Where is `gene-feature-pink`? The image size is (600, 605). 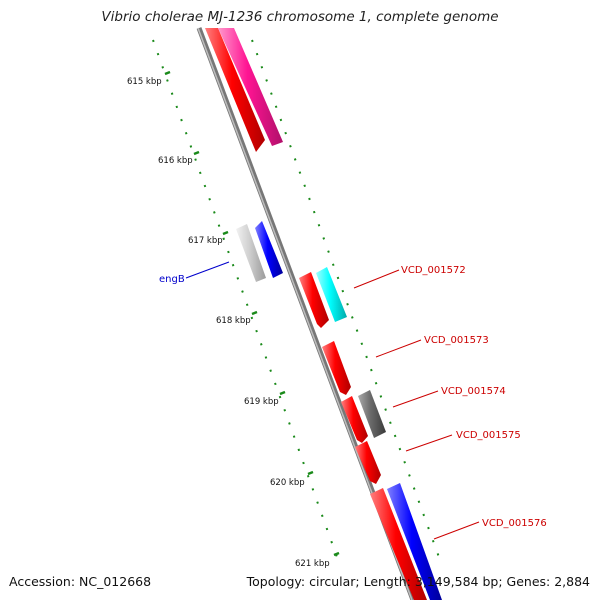 gene-feature-pink is located at coordinates (250, 87).